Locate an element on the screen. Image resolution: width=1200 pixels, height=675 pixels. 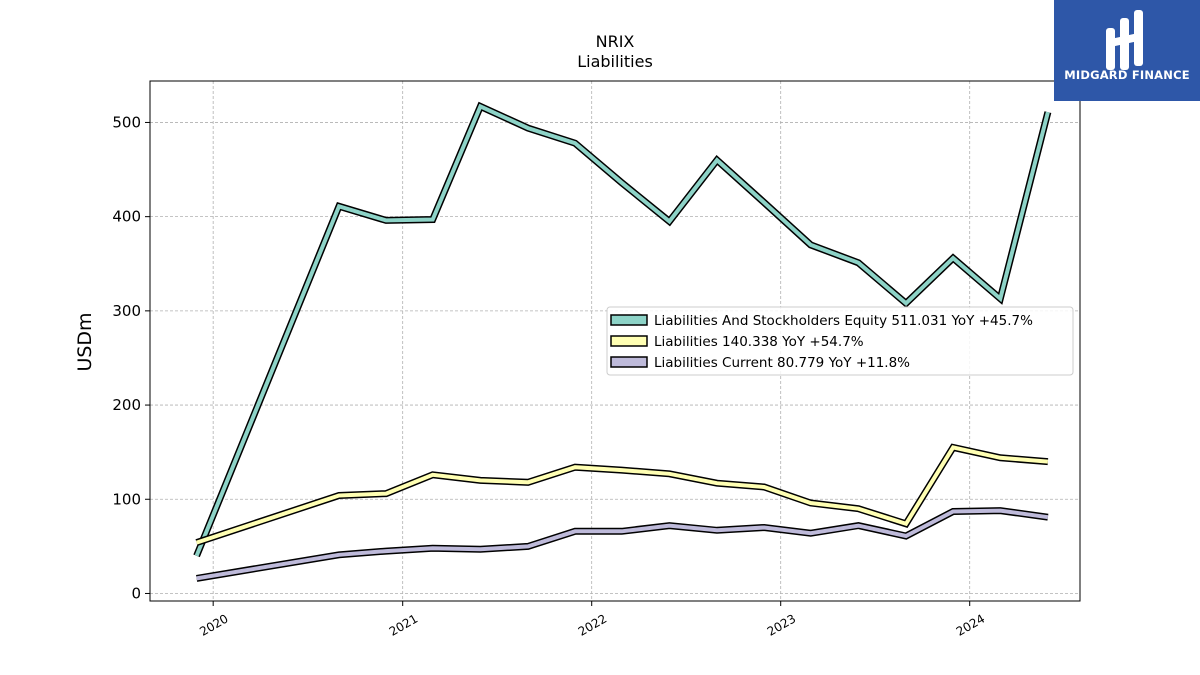
series-2-outline is located at coordinates (622, 544).